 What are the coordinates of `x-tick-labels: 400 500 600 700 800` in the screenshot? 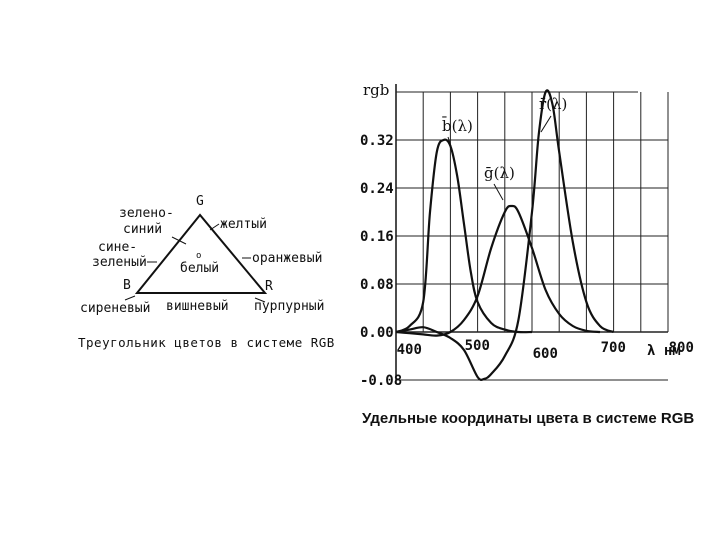 It's located at (545, 350).